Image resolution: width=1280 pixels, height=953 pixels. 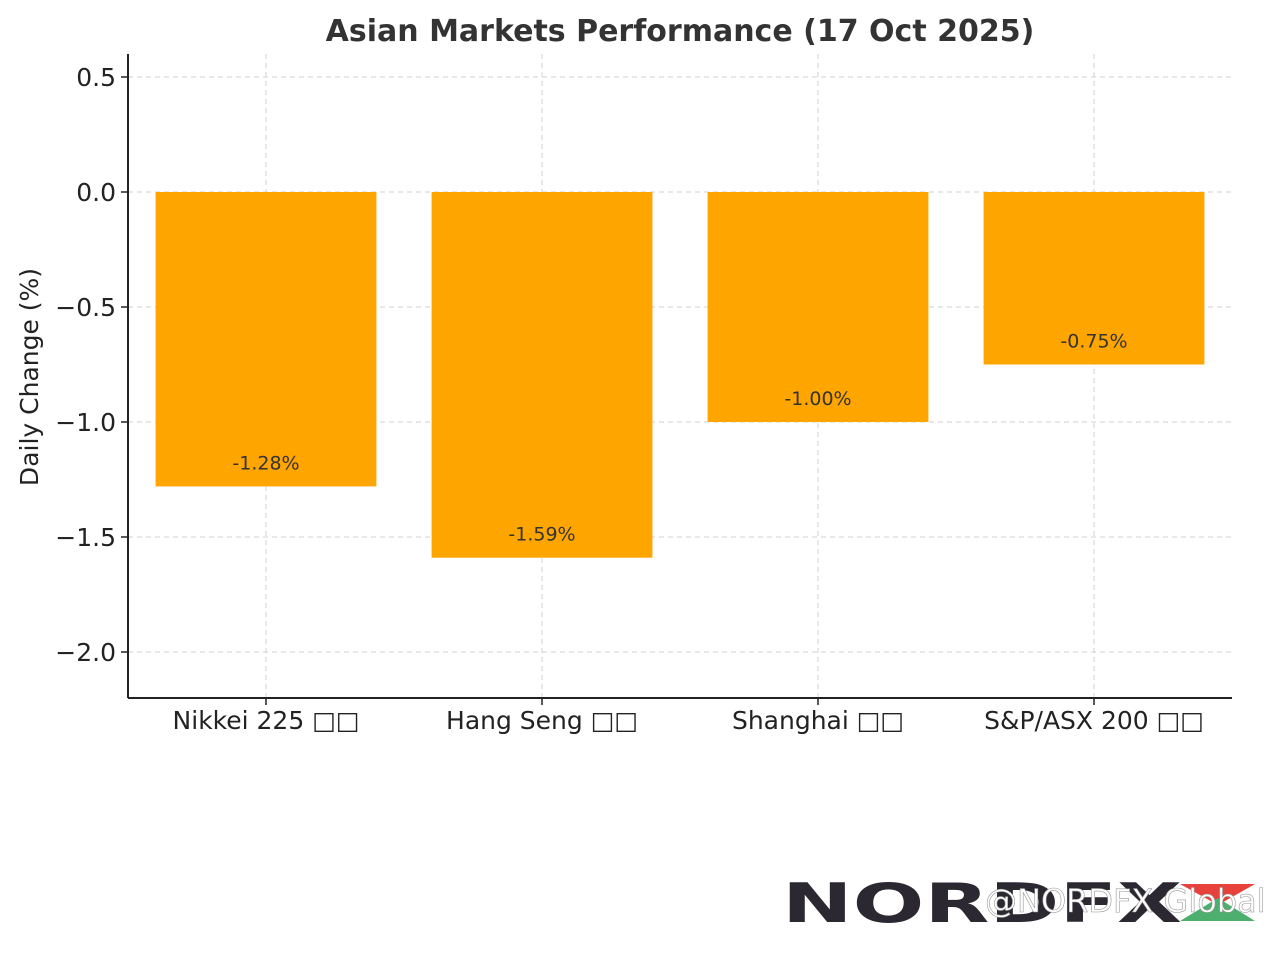 What do you see at coordinates (1125, 901) in the screenshot?
I see `watermark-handle: @NORDFX Global` at bounding box center [1125, 901].